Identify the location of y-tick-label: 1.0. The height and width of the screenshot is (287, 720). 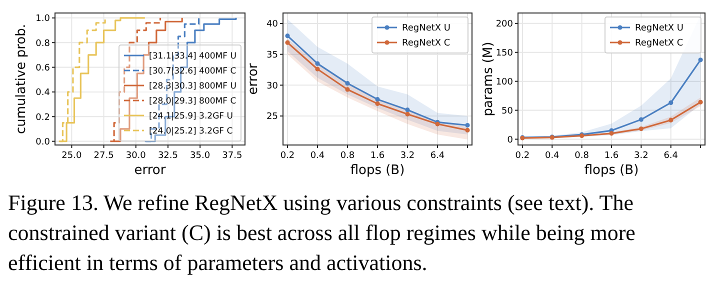
(43, 19).